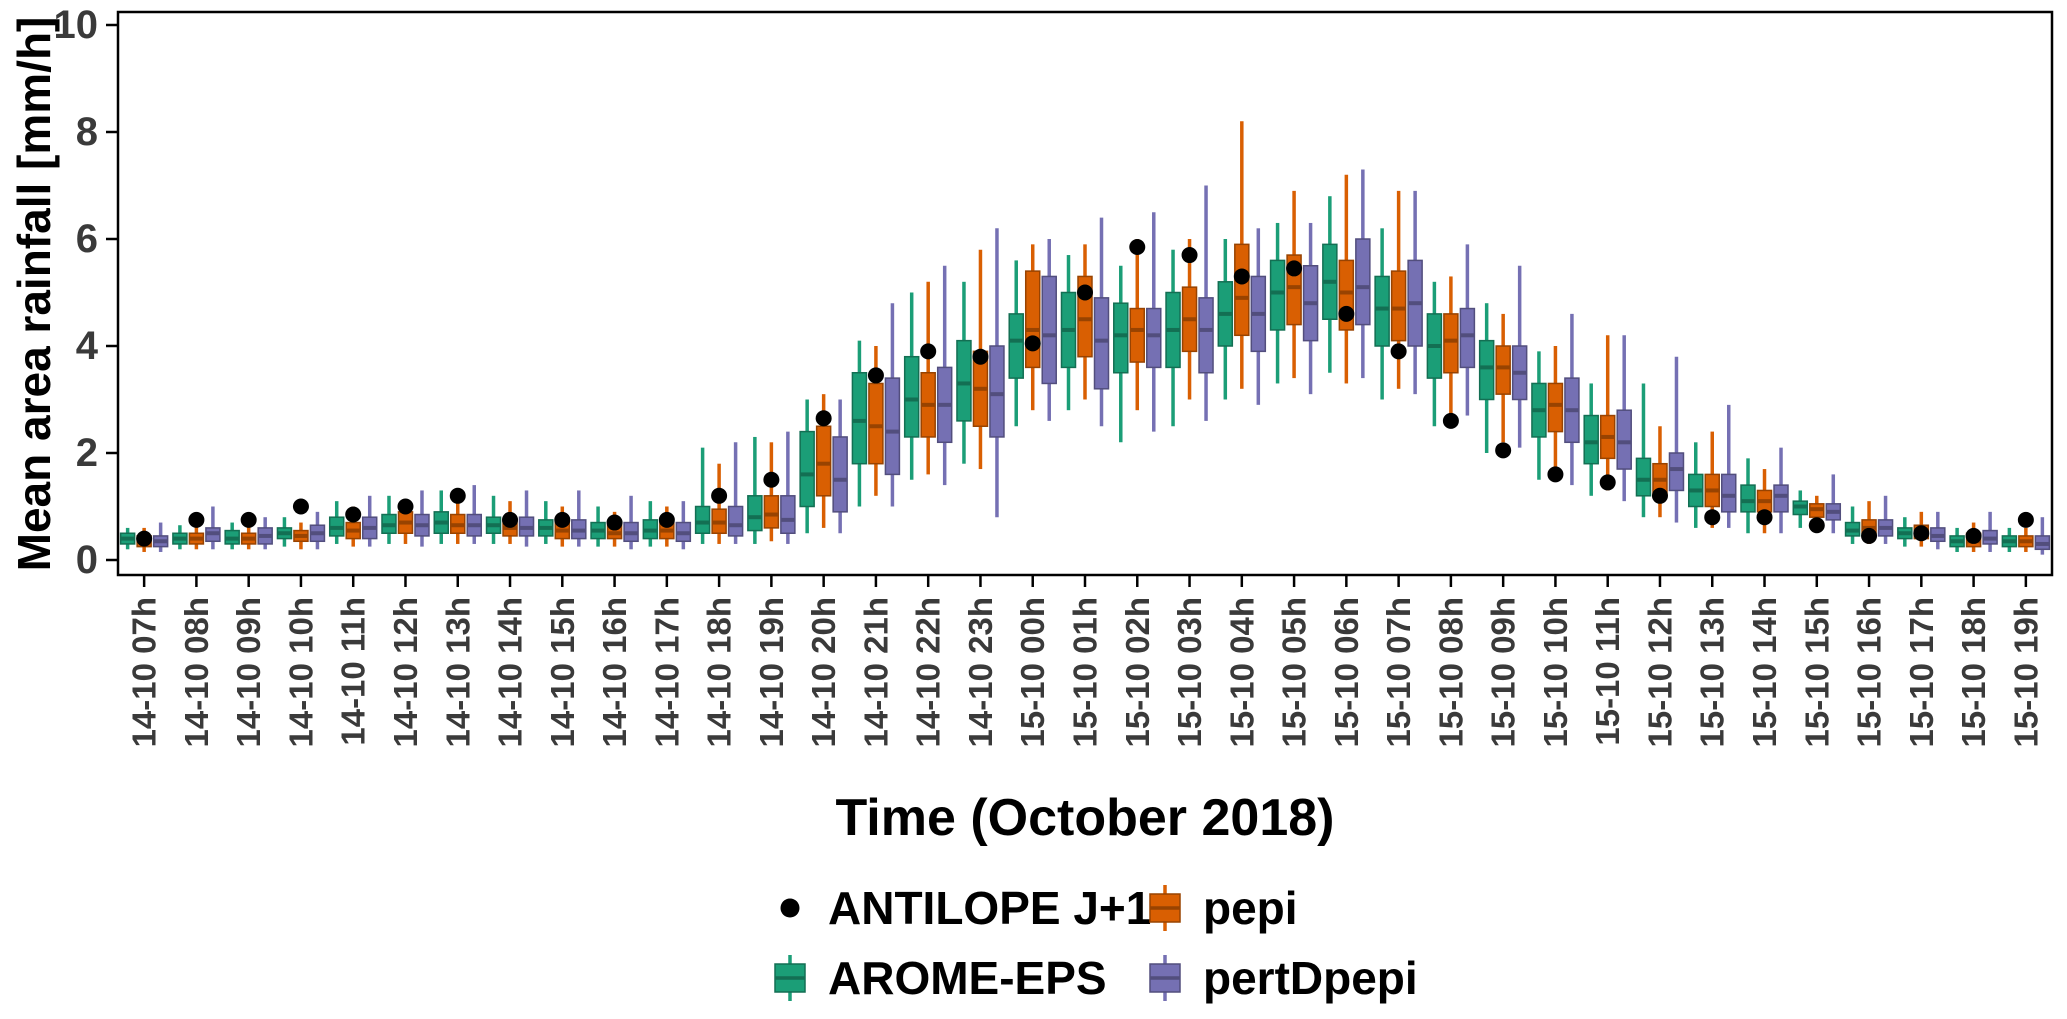 This screenshot has height=1019, width=2067. Describe the element at coordinates (196, 672) in the screenshot. I see `x-tick-label: 14-10 08h` at that location.